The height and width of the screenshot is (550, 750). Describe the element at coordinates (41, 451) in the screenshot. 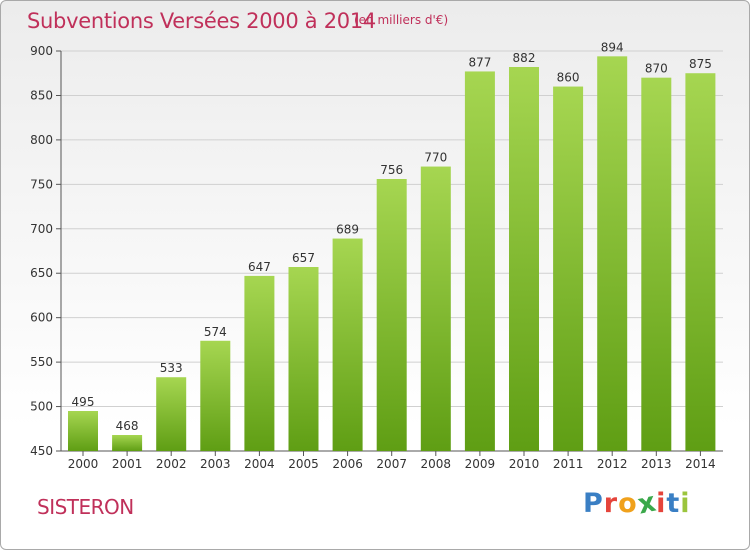

I see `y-tick-label: 450` at that location.